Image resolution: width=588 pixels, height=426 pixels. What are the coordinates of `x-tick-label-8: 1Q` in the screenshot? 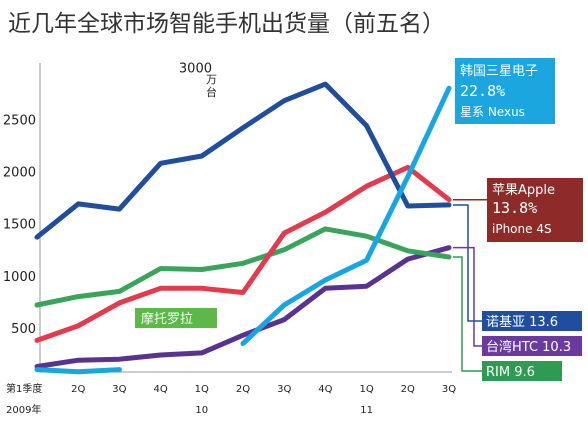 It's located at (366, 389).